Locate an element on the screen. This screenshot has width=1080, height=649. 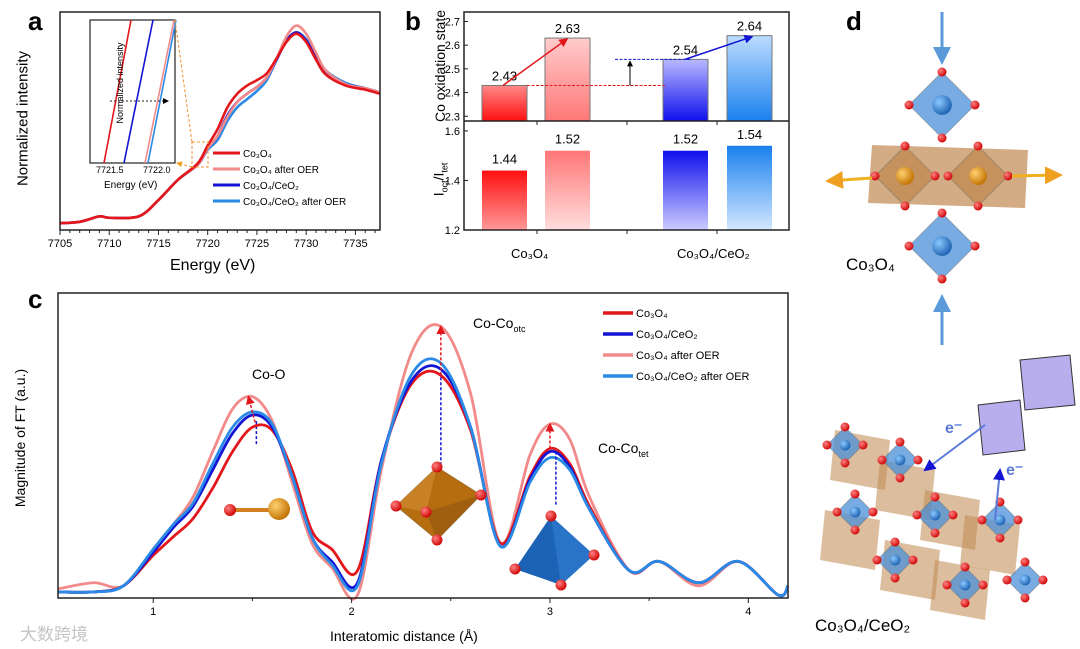
co-co-otc-annotation: Co-Cootc is located at coordinates (499, 324).